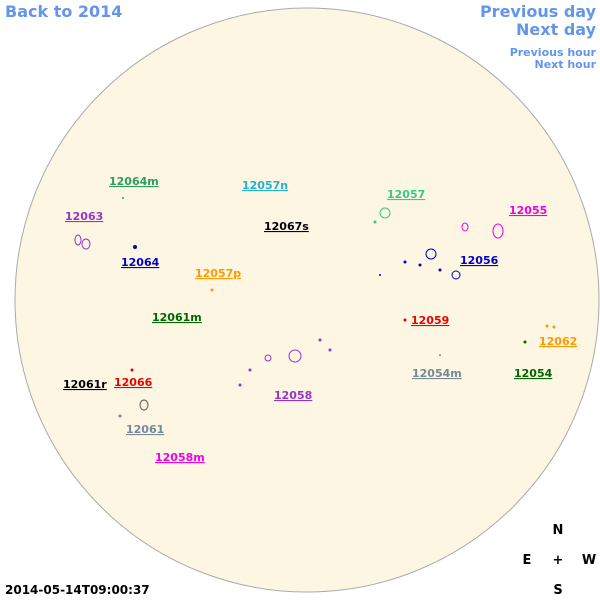 The width and height of the screenshot is (600, 600). Describe the element at coordinates (558, 530) in the screenshot. I see `compass-north: N` at that location.